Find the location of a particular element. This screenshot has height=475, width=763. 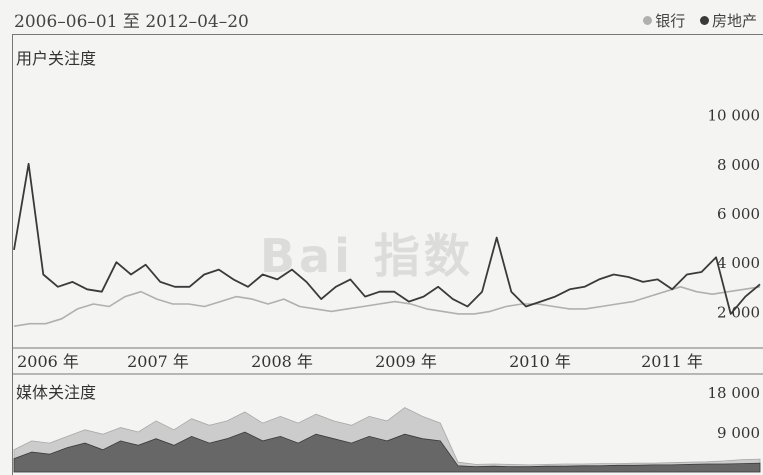

user-y-axis: 10 000 8 000 6 000 4 000 2 000 is located at coordinates (734, 214).